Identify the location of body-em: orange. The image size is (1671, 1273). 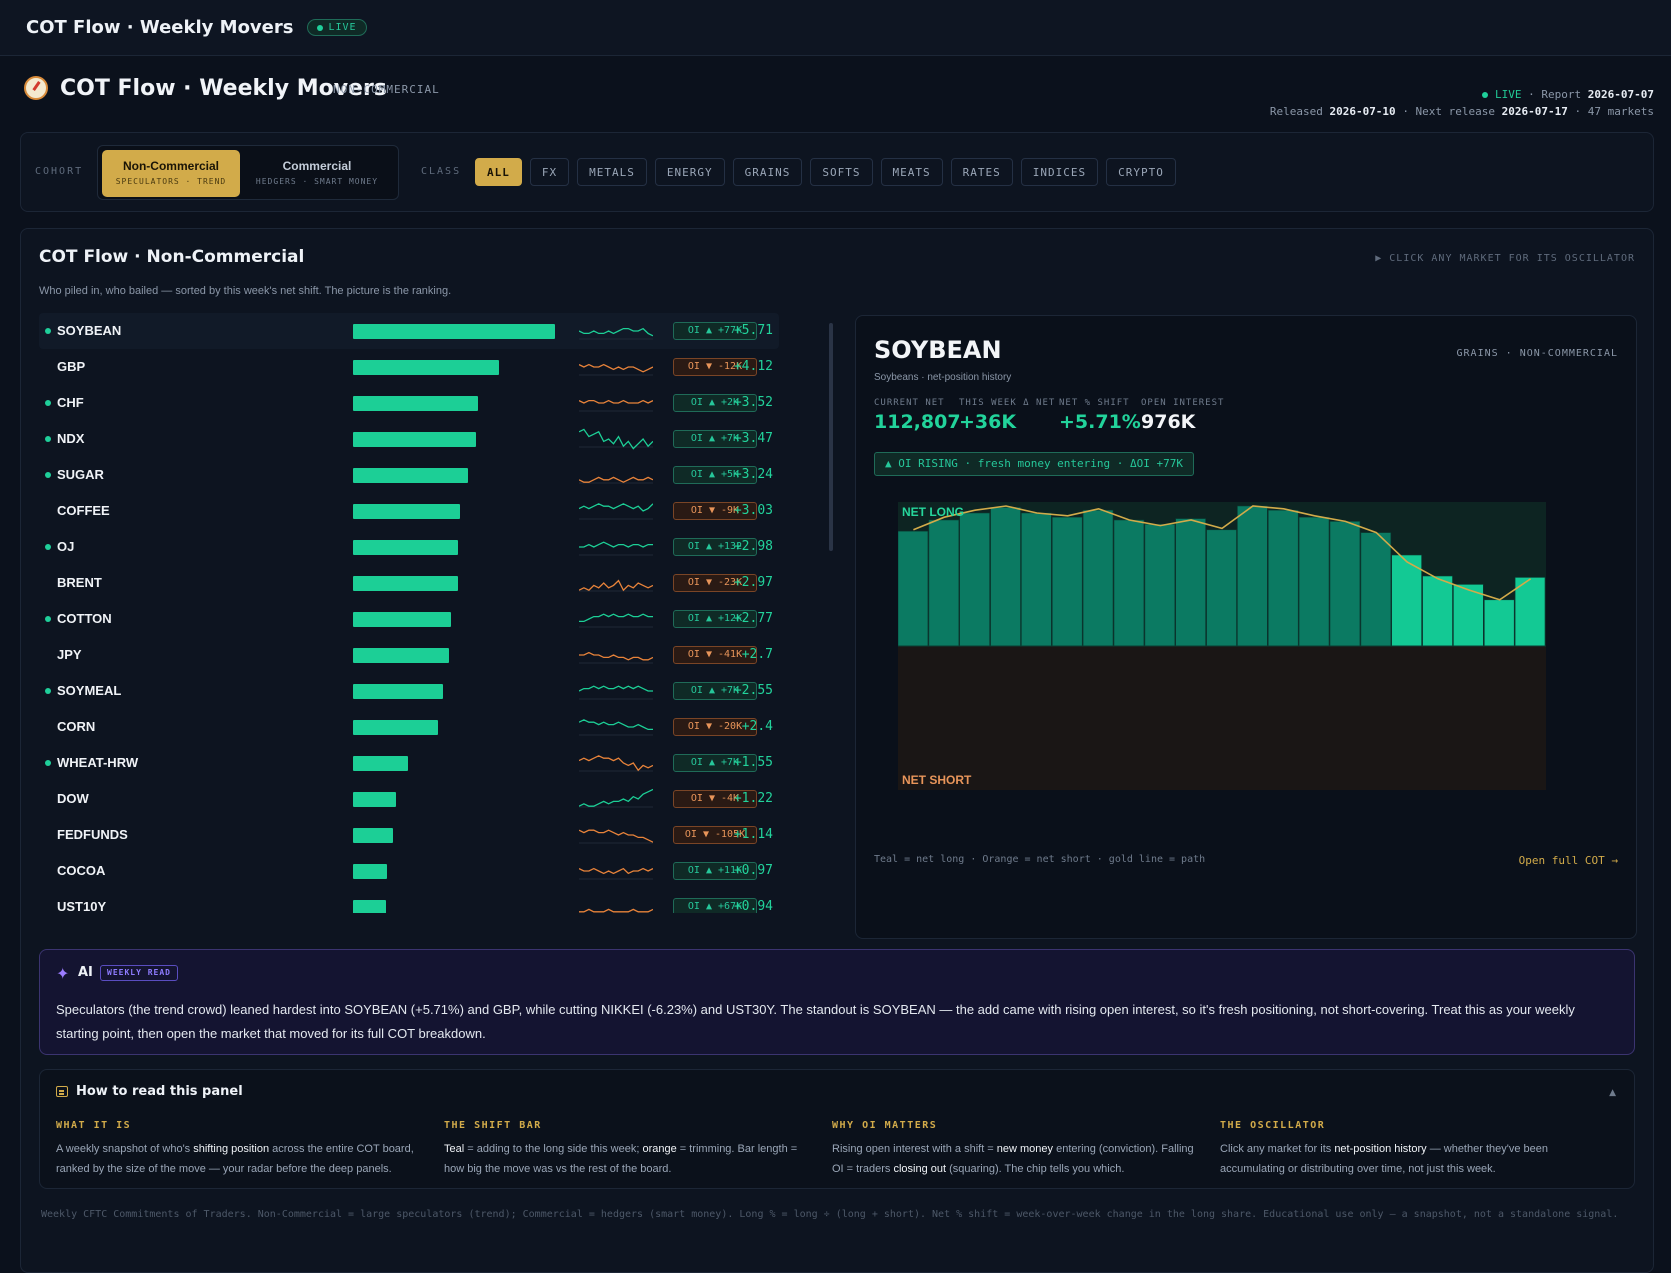
(659, 1149).